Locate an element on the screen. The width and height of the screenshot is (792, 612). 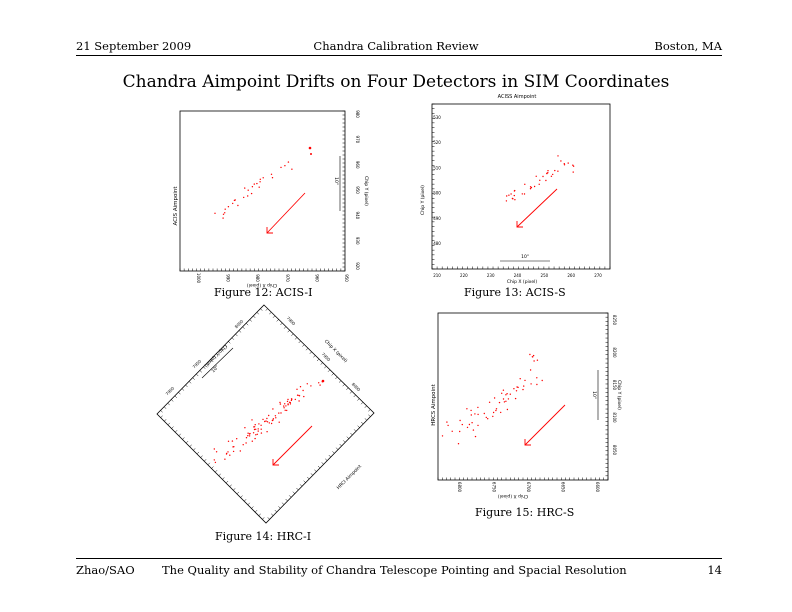
footer-rule is located at coordinates (399, 558).